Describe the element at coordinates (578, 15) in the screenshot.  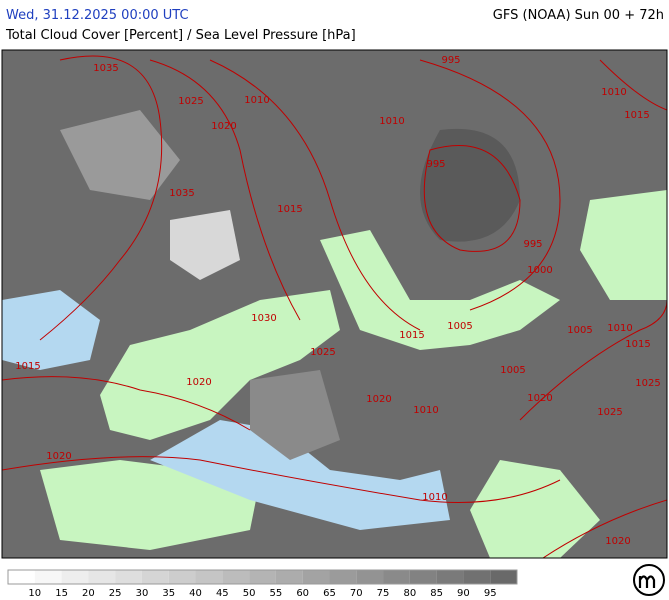
I see `header-model: GFS (NOAA) Sun 00 + 72h` at that location.